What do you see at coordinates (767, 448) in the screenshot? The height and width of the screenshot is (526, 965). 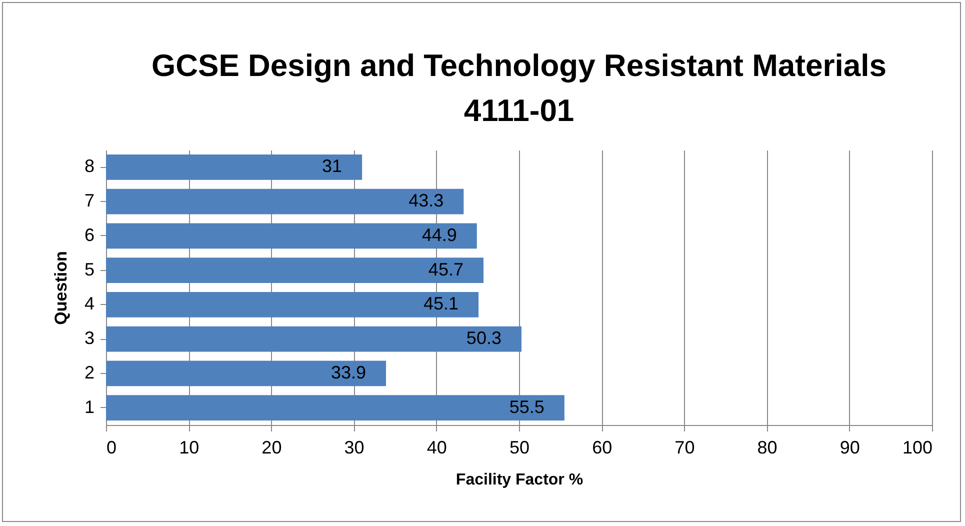 I see `x-tick-label: 80` at bounding box center [767, 448].